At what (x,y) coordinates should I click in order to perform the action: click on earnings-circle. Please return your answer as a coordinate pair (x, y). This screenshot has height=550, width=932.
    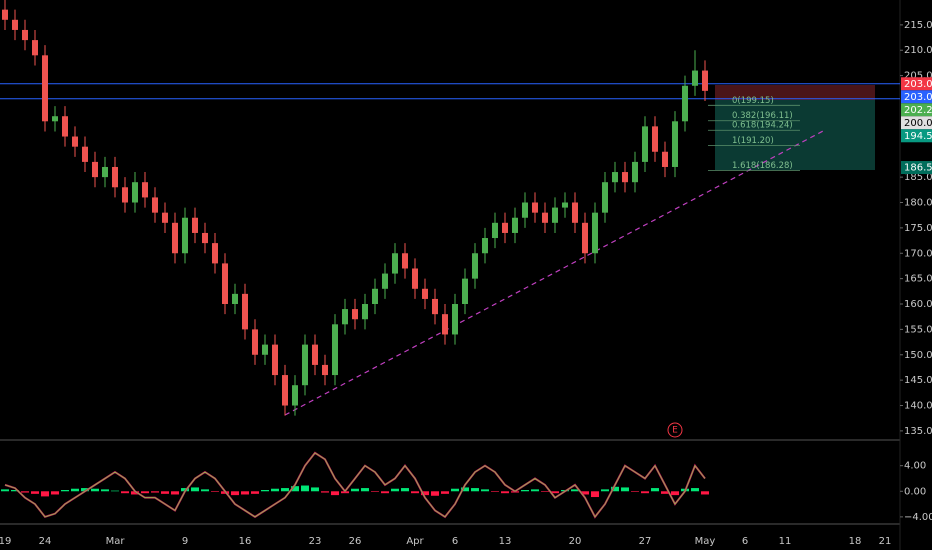
    Looking at the image, I should click on (675, 430).